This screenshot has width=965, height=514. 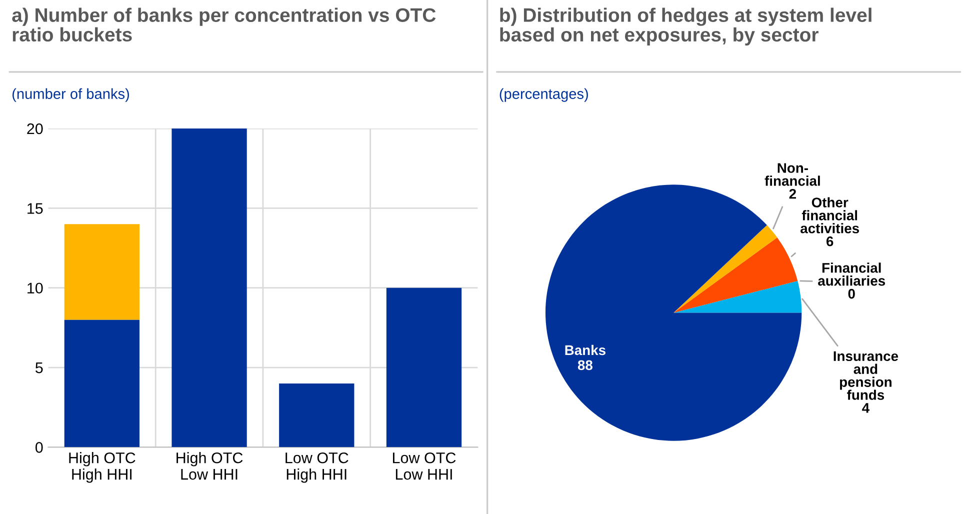 I want to click on x-tick-label: Low OTC Low HHI, so click(x=424, y=466).